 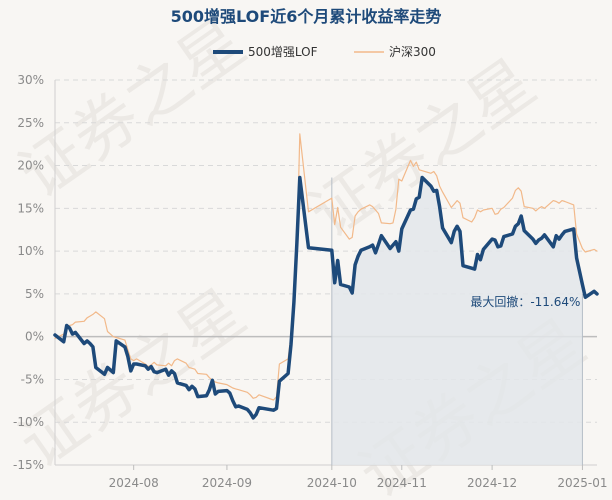 What do you see at coordinates (28, 465) in the screenshot?
I see `y-tick-label--15: -15%` at bounding box center [28, 465].